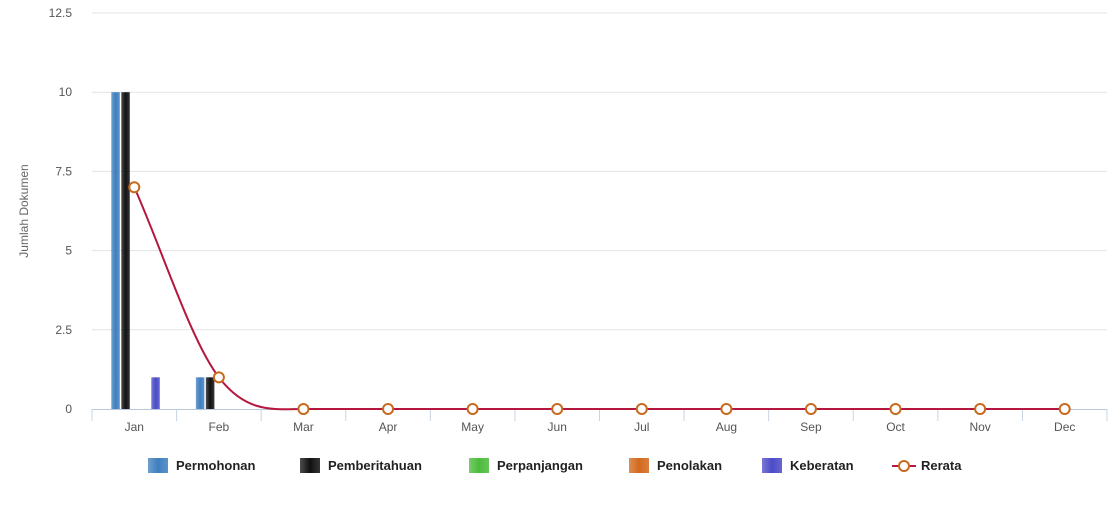  What do you see at coordinates (375, 465) in the screenshot?
I see `legend-label: Pemberitahuan` at bounding box center [375, 465].